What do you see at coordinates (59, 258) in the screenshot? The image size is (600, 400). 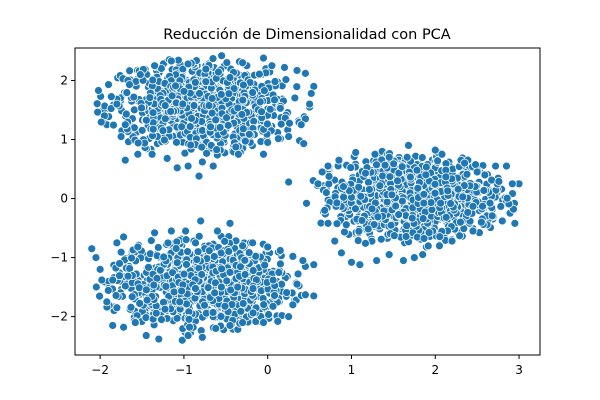 I see `y-tick-label: −1` at bounding box center [59, 258].